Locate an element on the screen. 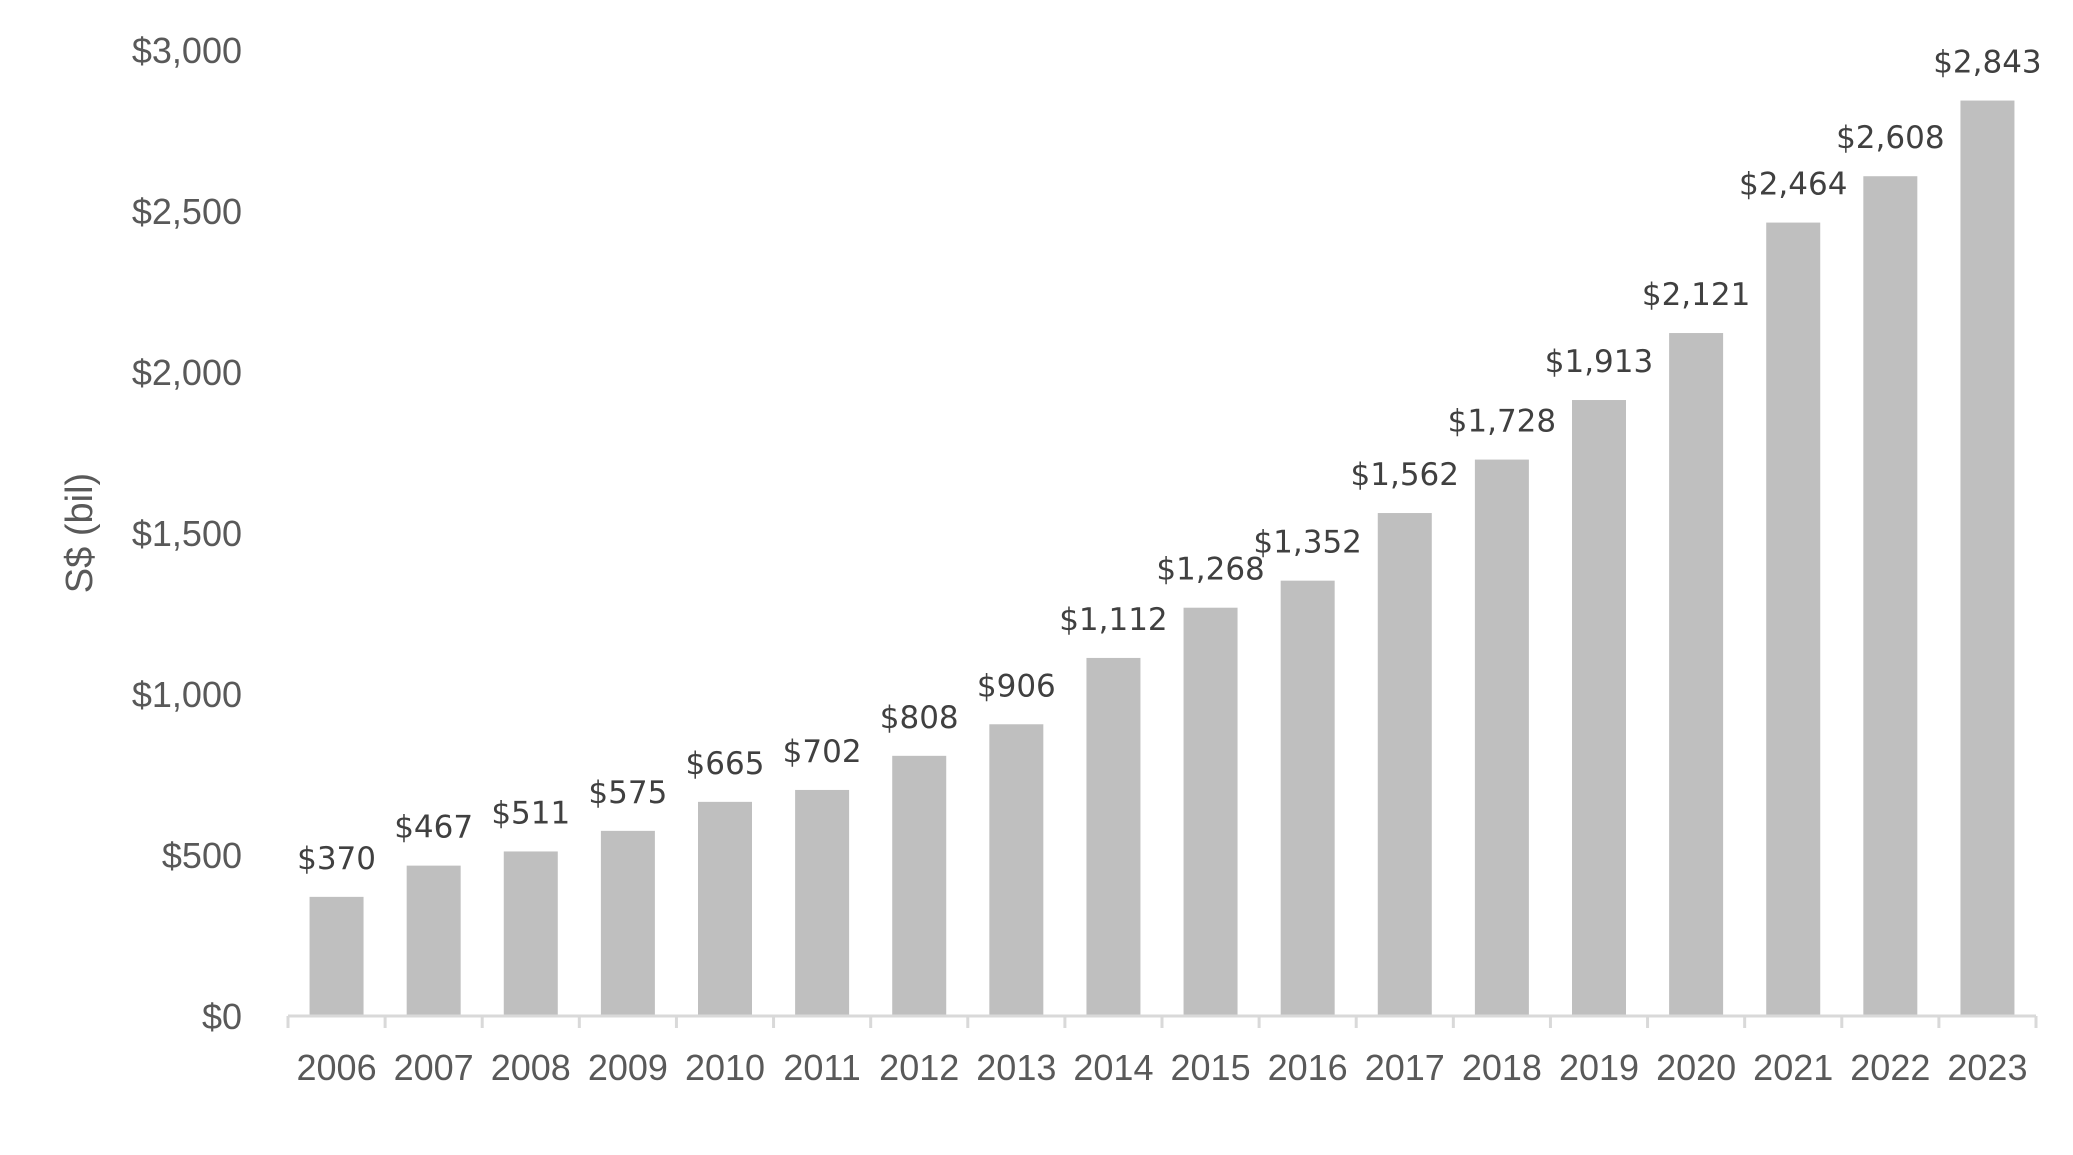 This screenshot has height=1155, width=2073. y-tick-label: $0 is located at coordinates (222, 1016).